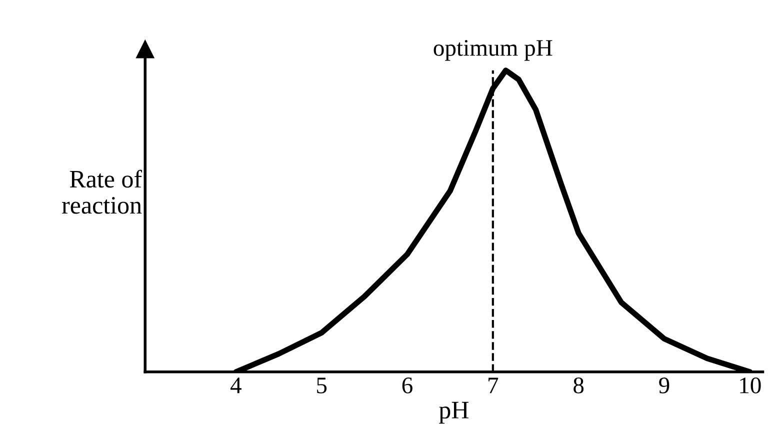 This screenshot has height=436, width=772. Describe the element at coordinates (493, 50) in the screenshot. I see `ref-line-label: optimum pH` at that location.